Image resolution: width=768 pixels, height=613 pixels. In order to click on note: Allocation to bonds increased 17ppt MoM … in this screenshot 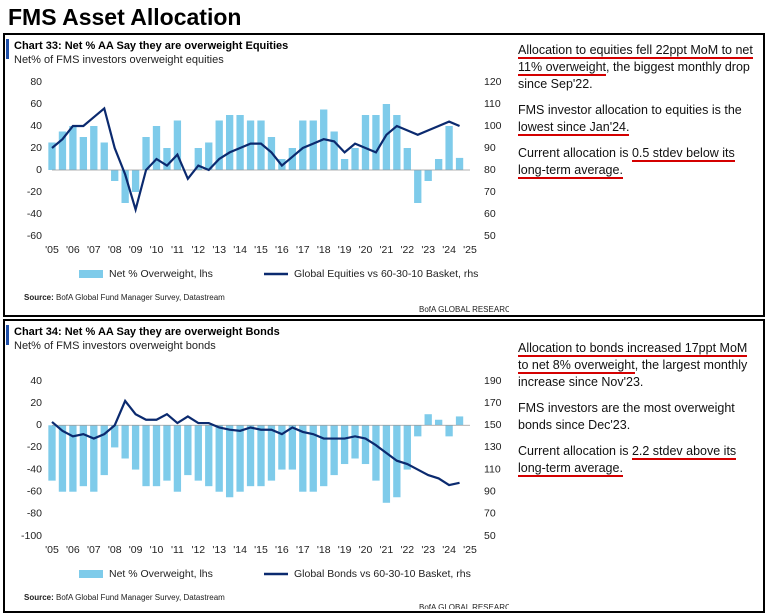, I will do `click(638, 365)`.